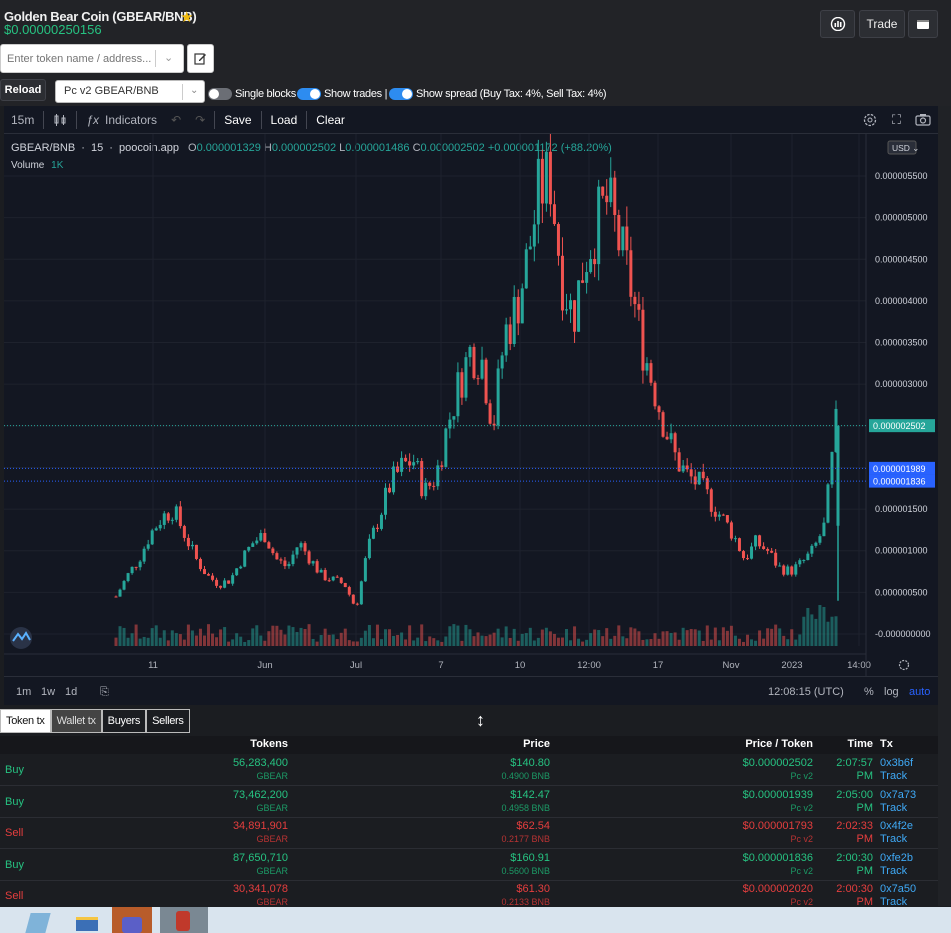  I want to click on candle-type-button, so click(60, 120).